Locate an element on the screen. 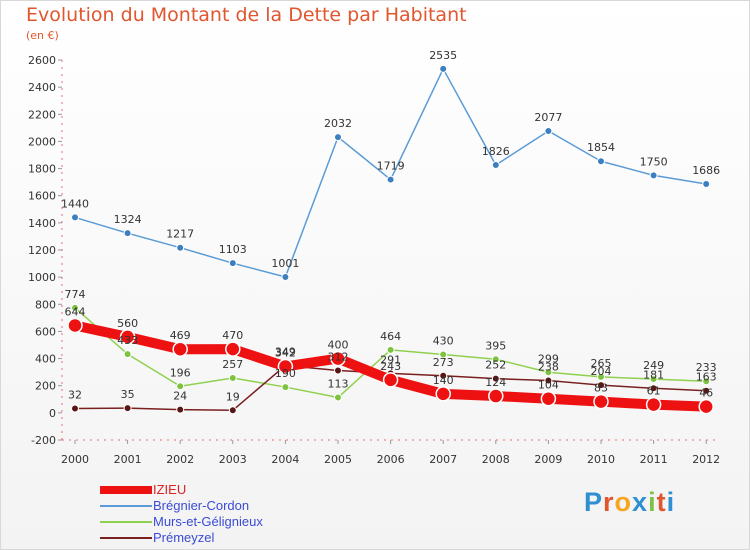 This screenshot has width=750, height=550. logo-letter: P is located at coordinates (594, 502).